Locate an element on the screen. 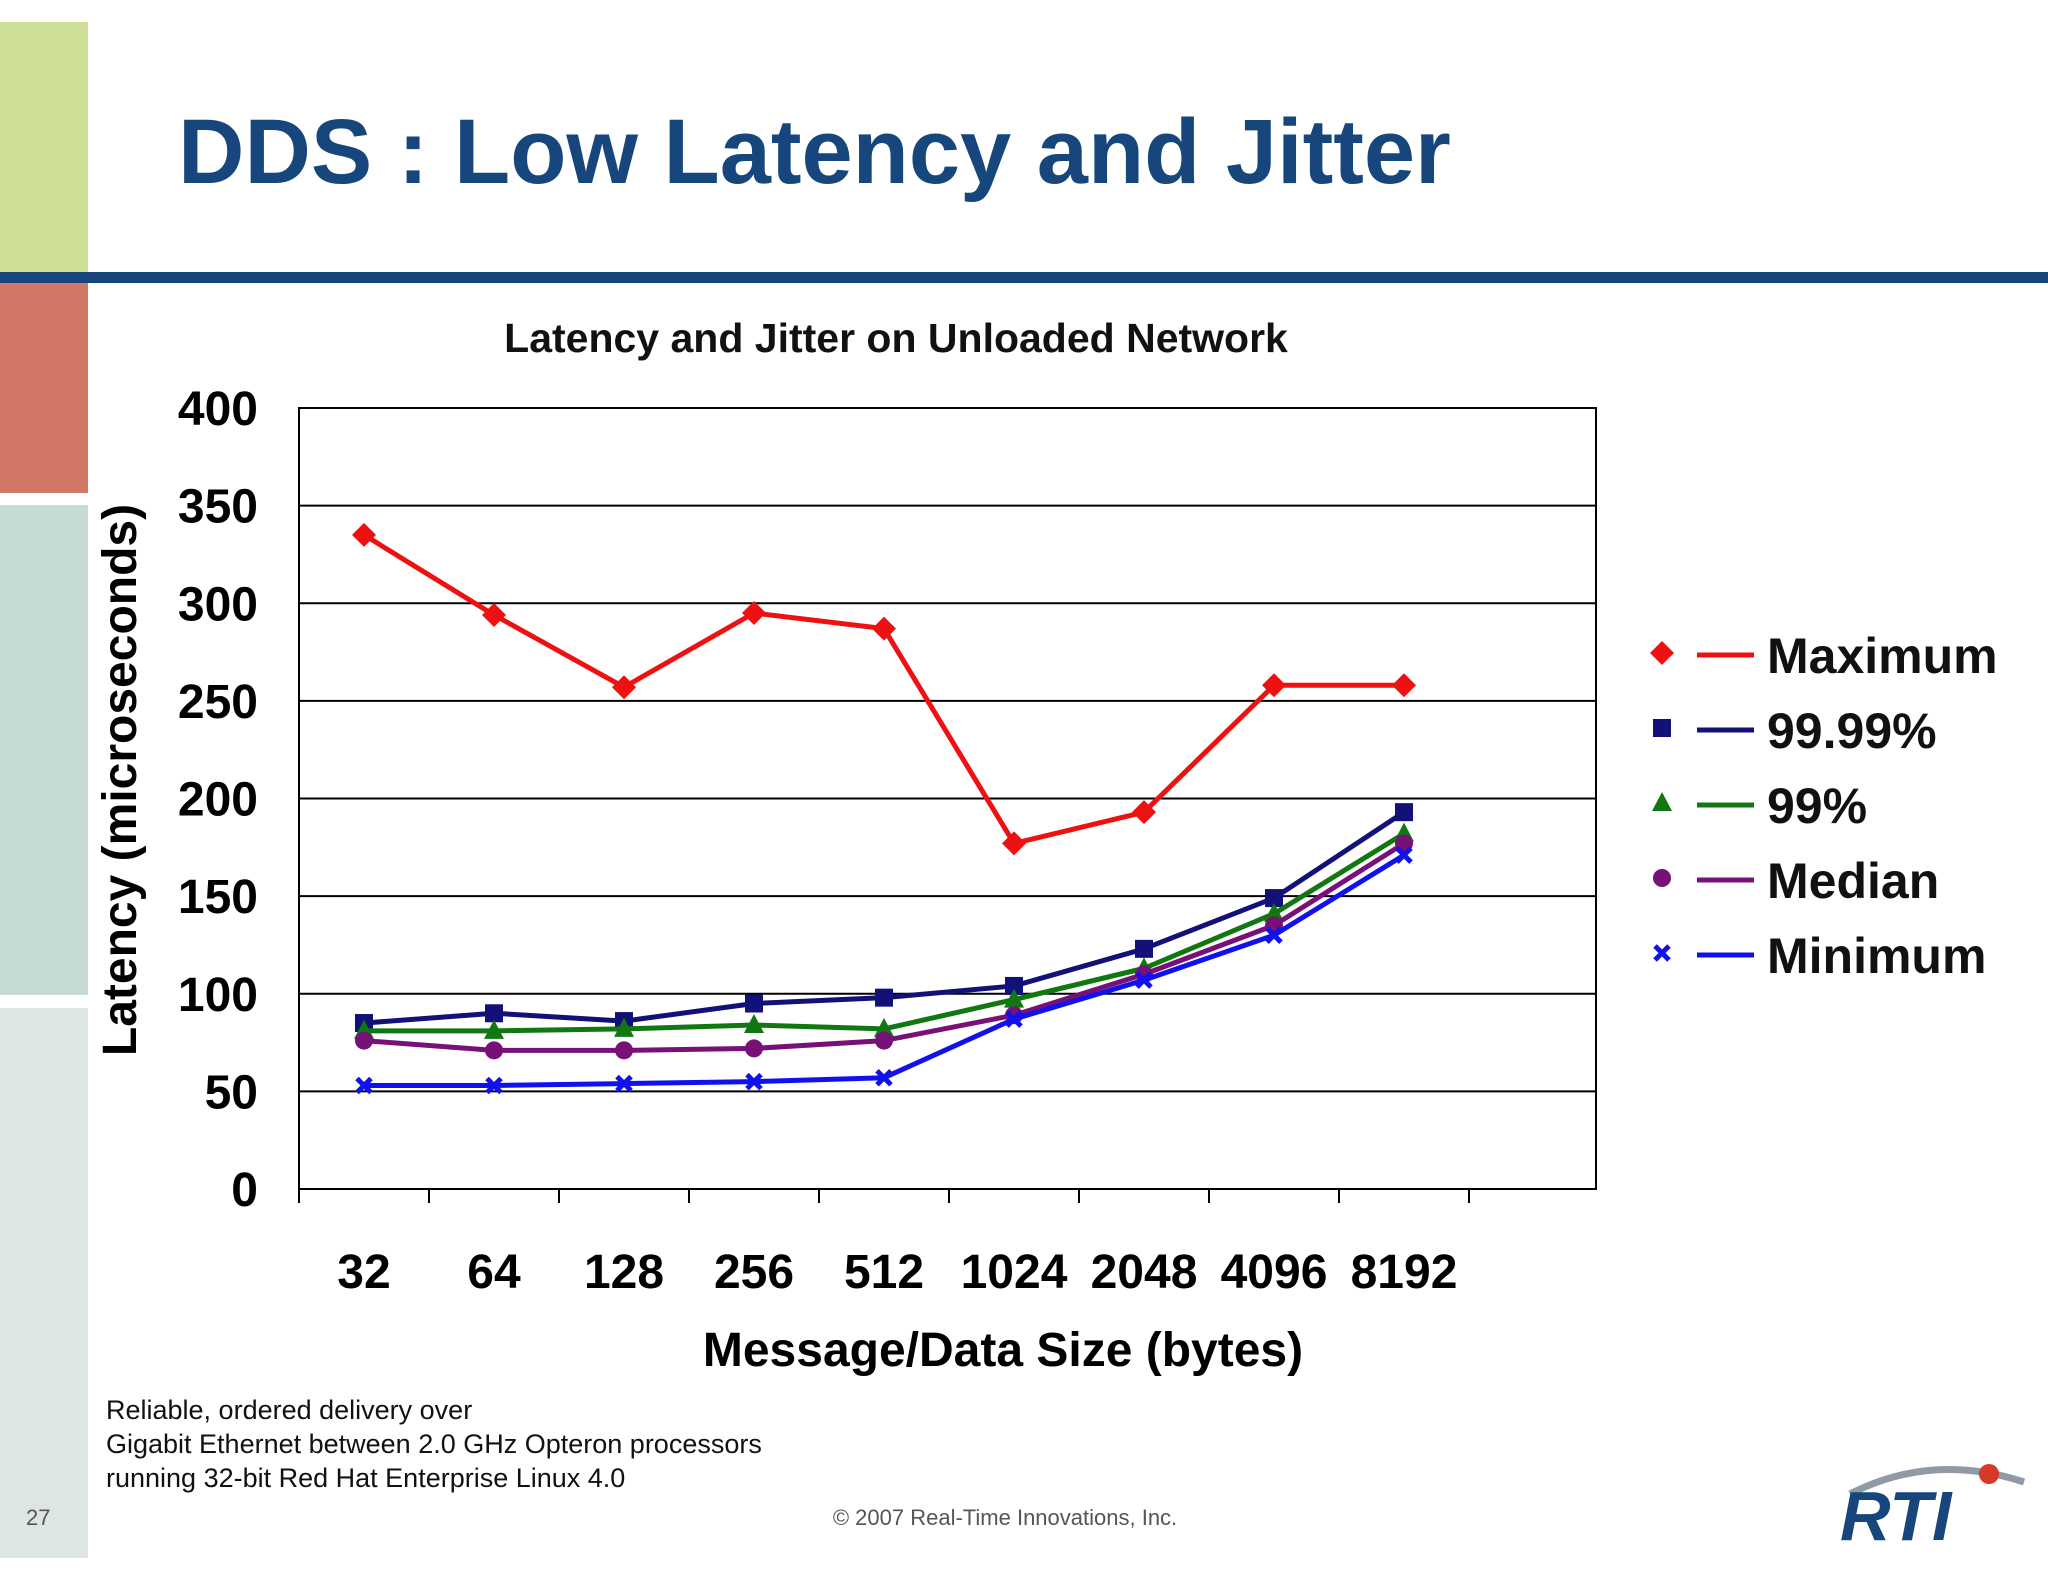 The height and width of the screenshot is (1582, 2048). x-axis-title: Message/Data Size (bytes) is located at coordinates (1003, 1350).